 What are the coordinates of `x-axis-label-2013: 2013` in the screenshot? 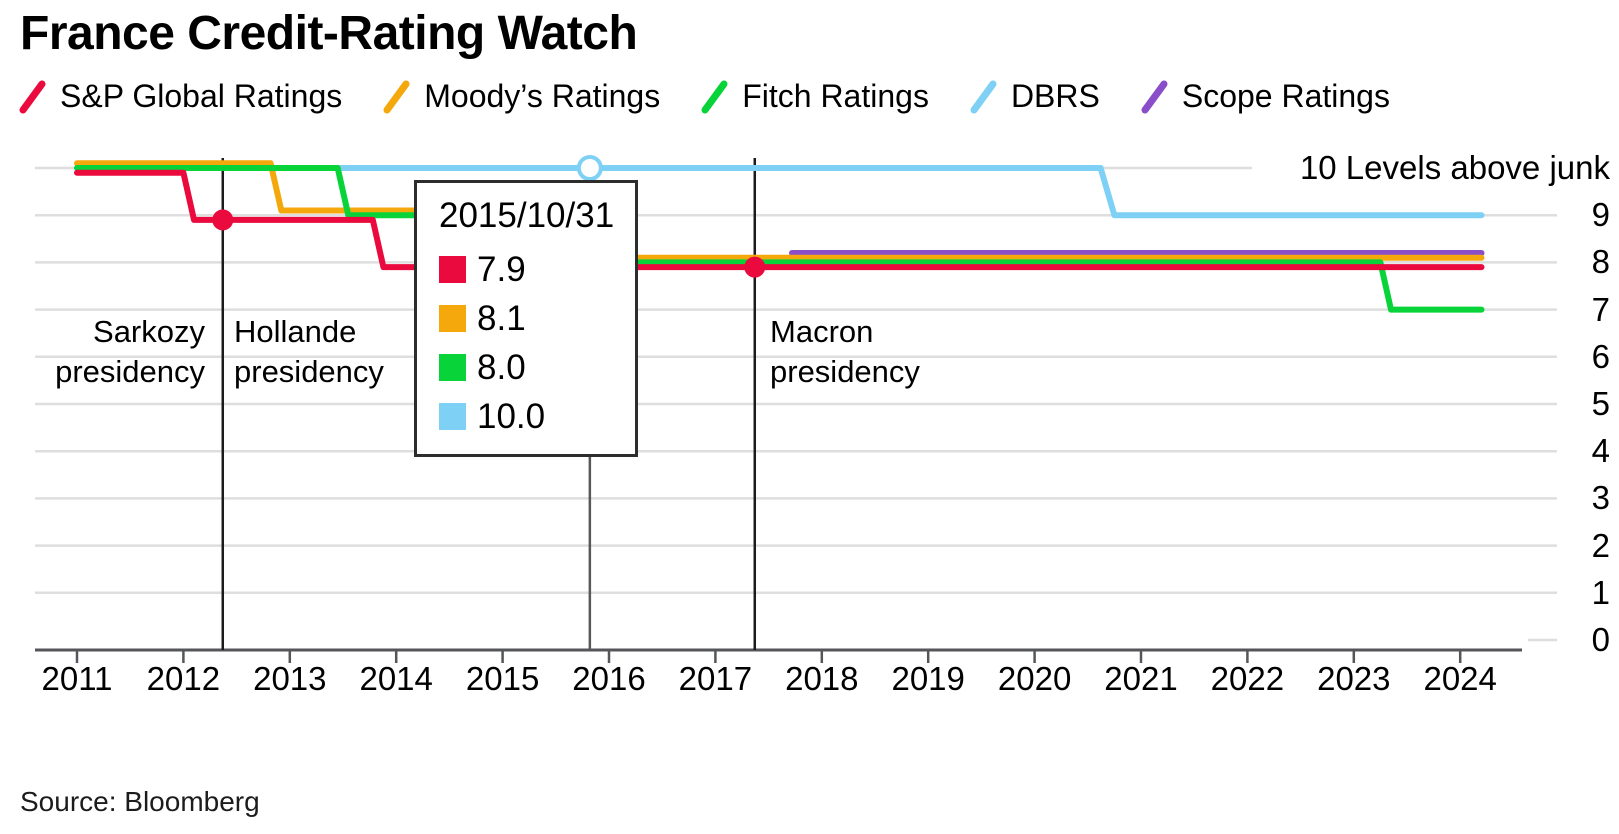 It's located at (290, 678).